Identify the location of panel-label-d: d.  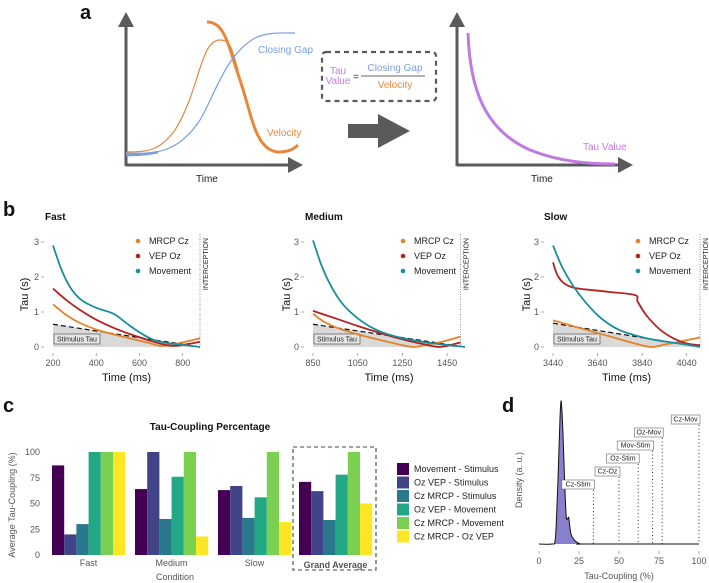
(508, 406).